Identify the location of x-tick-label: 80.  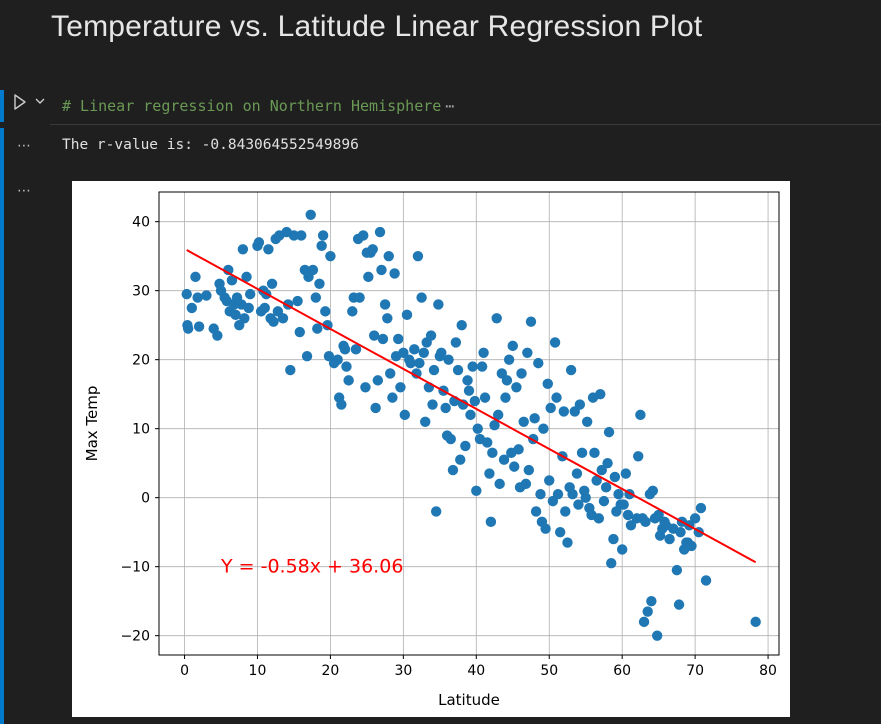
(768, 671).